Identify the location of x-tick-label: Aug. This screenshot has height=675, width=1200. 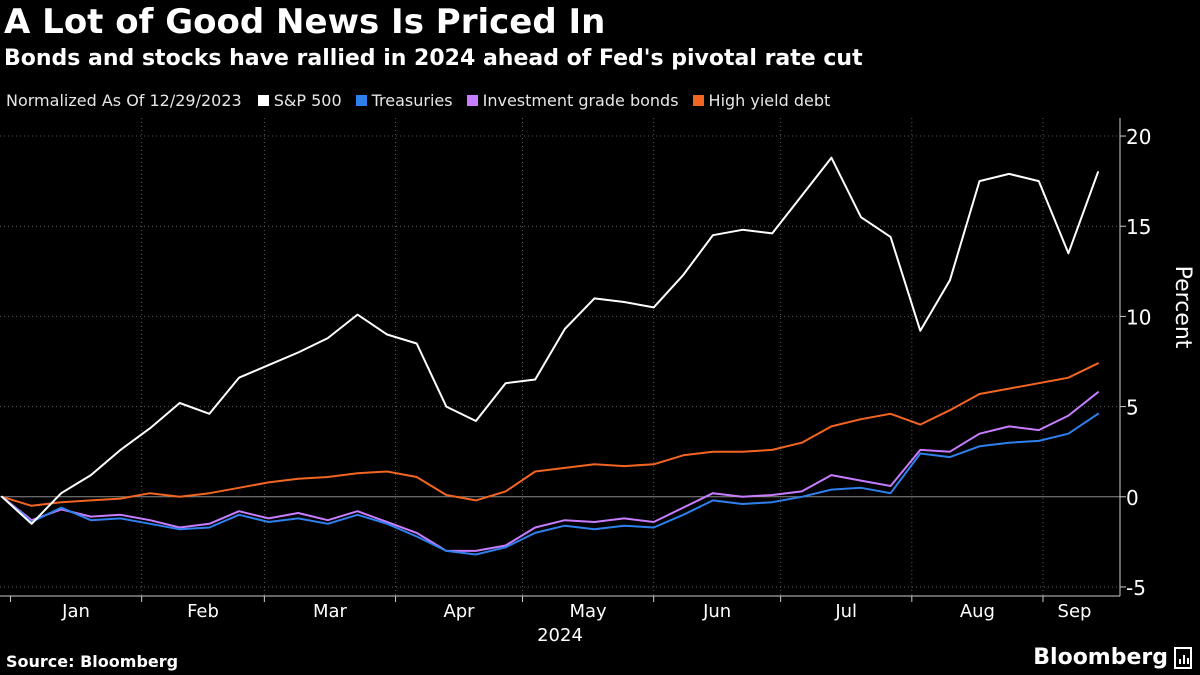
(977, 611).